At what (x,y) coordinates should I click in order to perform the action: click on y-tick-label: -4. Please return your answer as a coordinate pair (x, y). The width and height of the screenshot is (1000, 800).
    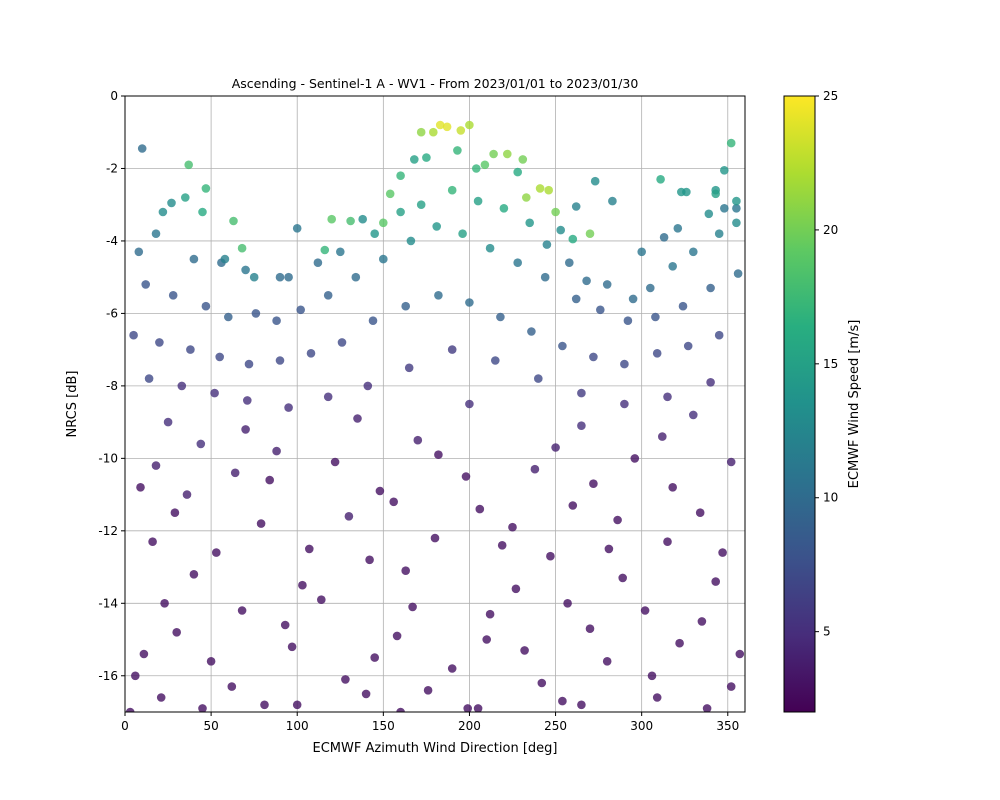
    Looking at the image, I should click on (112, 241).